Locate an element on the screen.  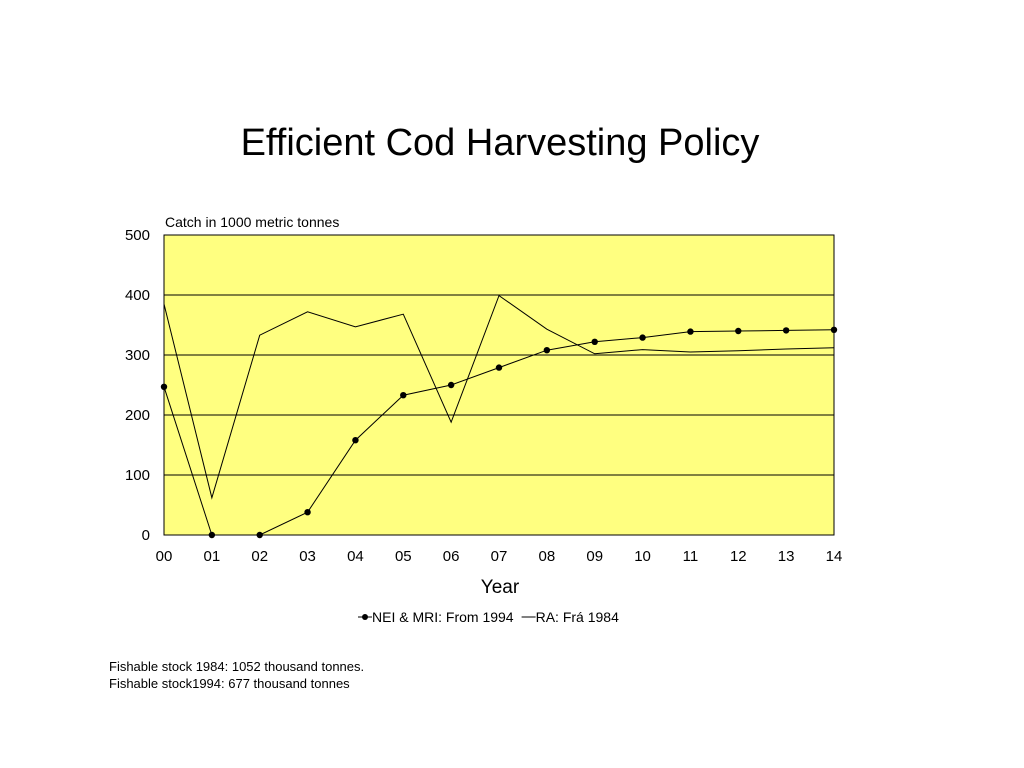
x-tick-label-02: 02 is located at coordinates (259, 556).